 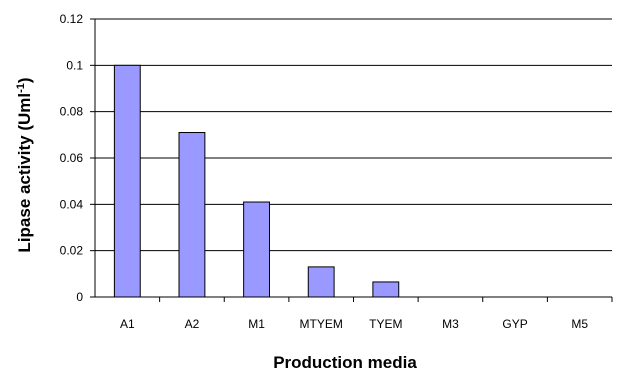 What do you see at coordinates (192, 324) in the screenshot?
I see `x-tick-label: A2` at bounding box center [192, 324].